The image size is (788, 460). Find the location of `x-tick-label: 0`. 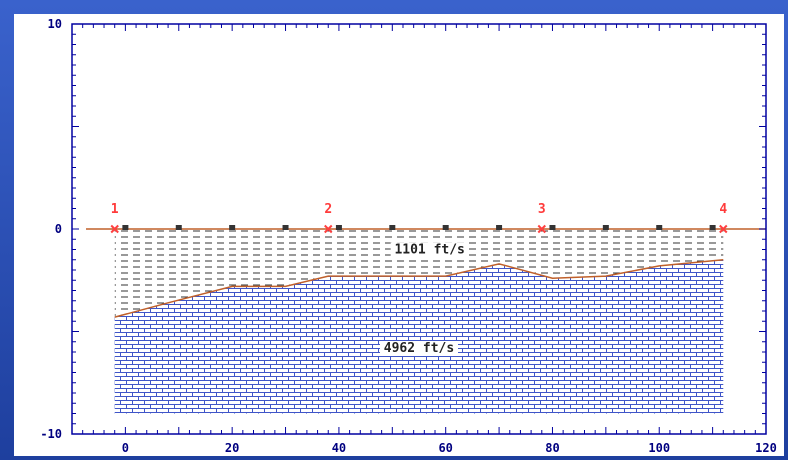

x-tick-label: 0 is located at coordinates (125, 448).